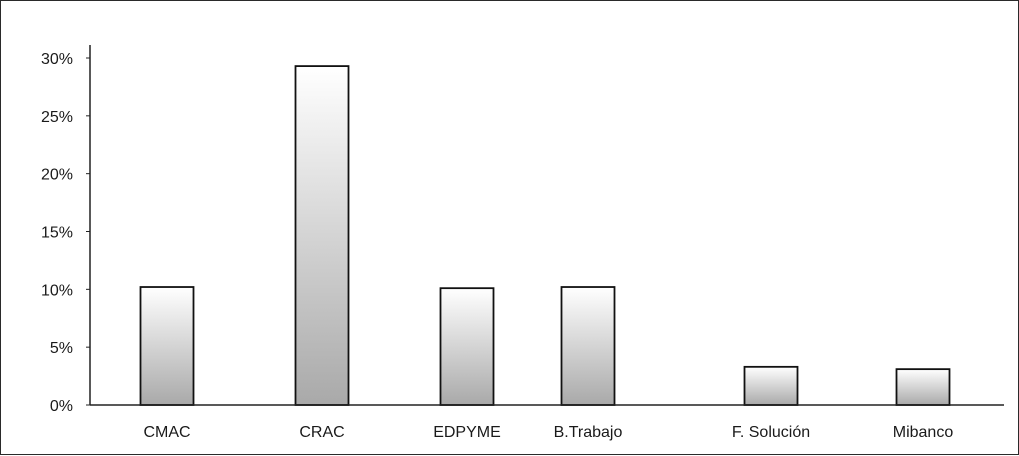  I want to click on bar-cmac, so click(167, 346).